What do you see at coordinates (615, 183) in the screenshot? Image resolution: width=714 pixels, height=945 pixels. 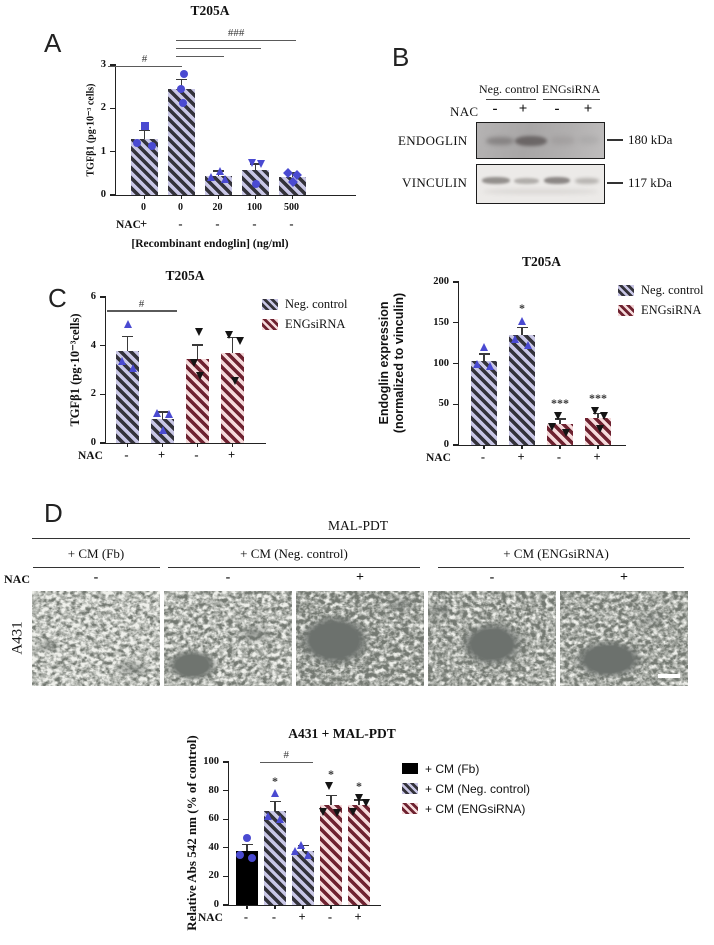 I see `kda-dash` at bounding box center [615, 183].